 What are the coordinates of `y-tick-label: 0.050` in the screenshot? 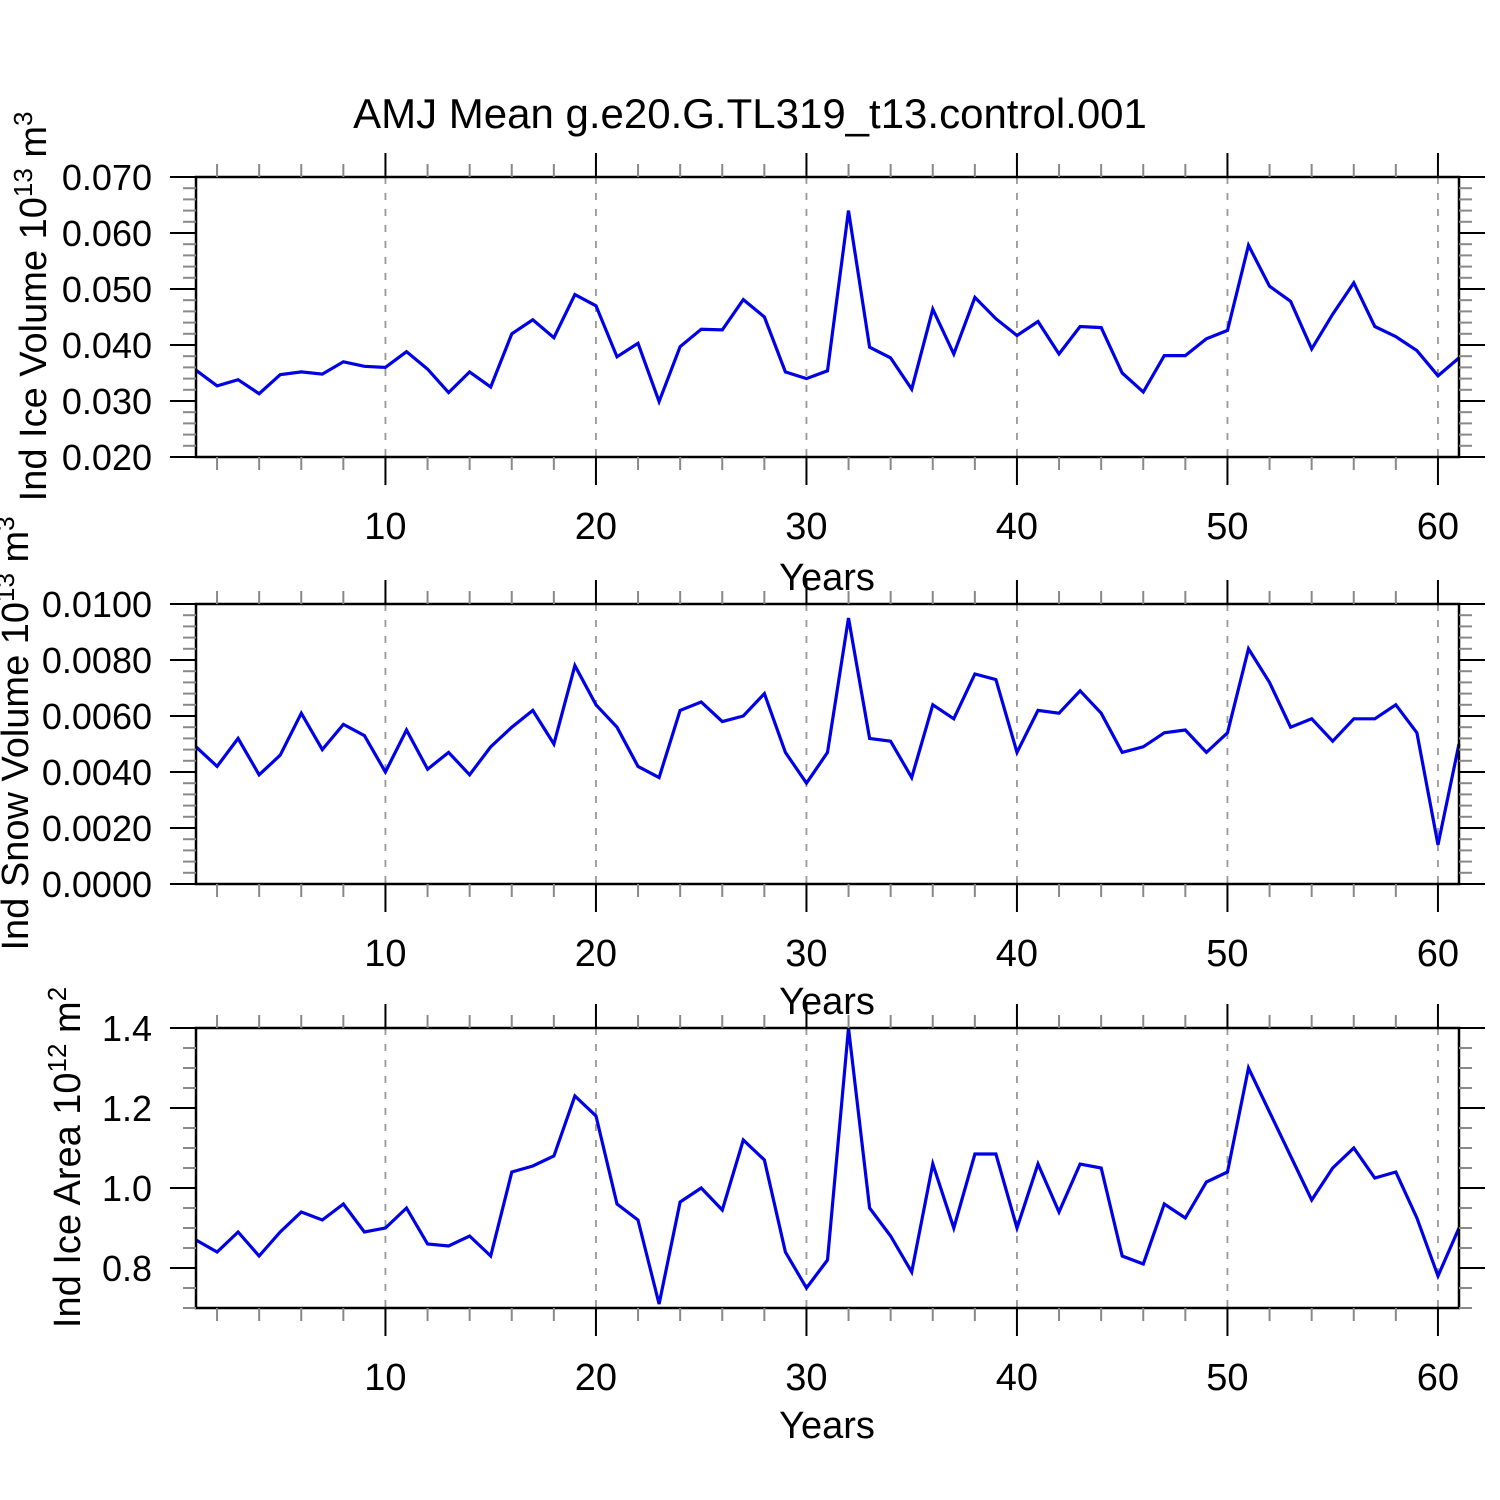 It's located at (107, 289).